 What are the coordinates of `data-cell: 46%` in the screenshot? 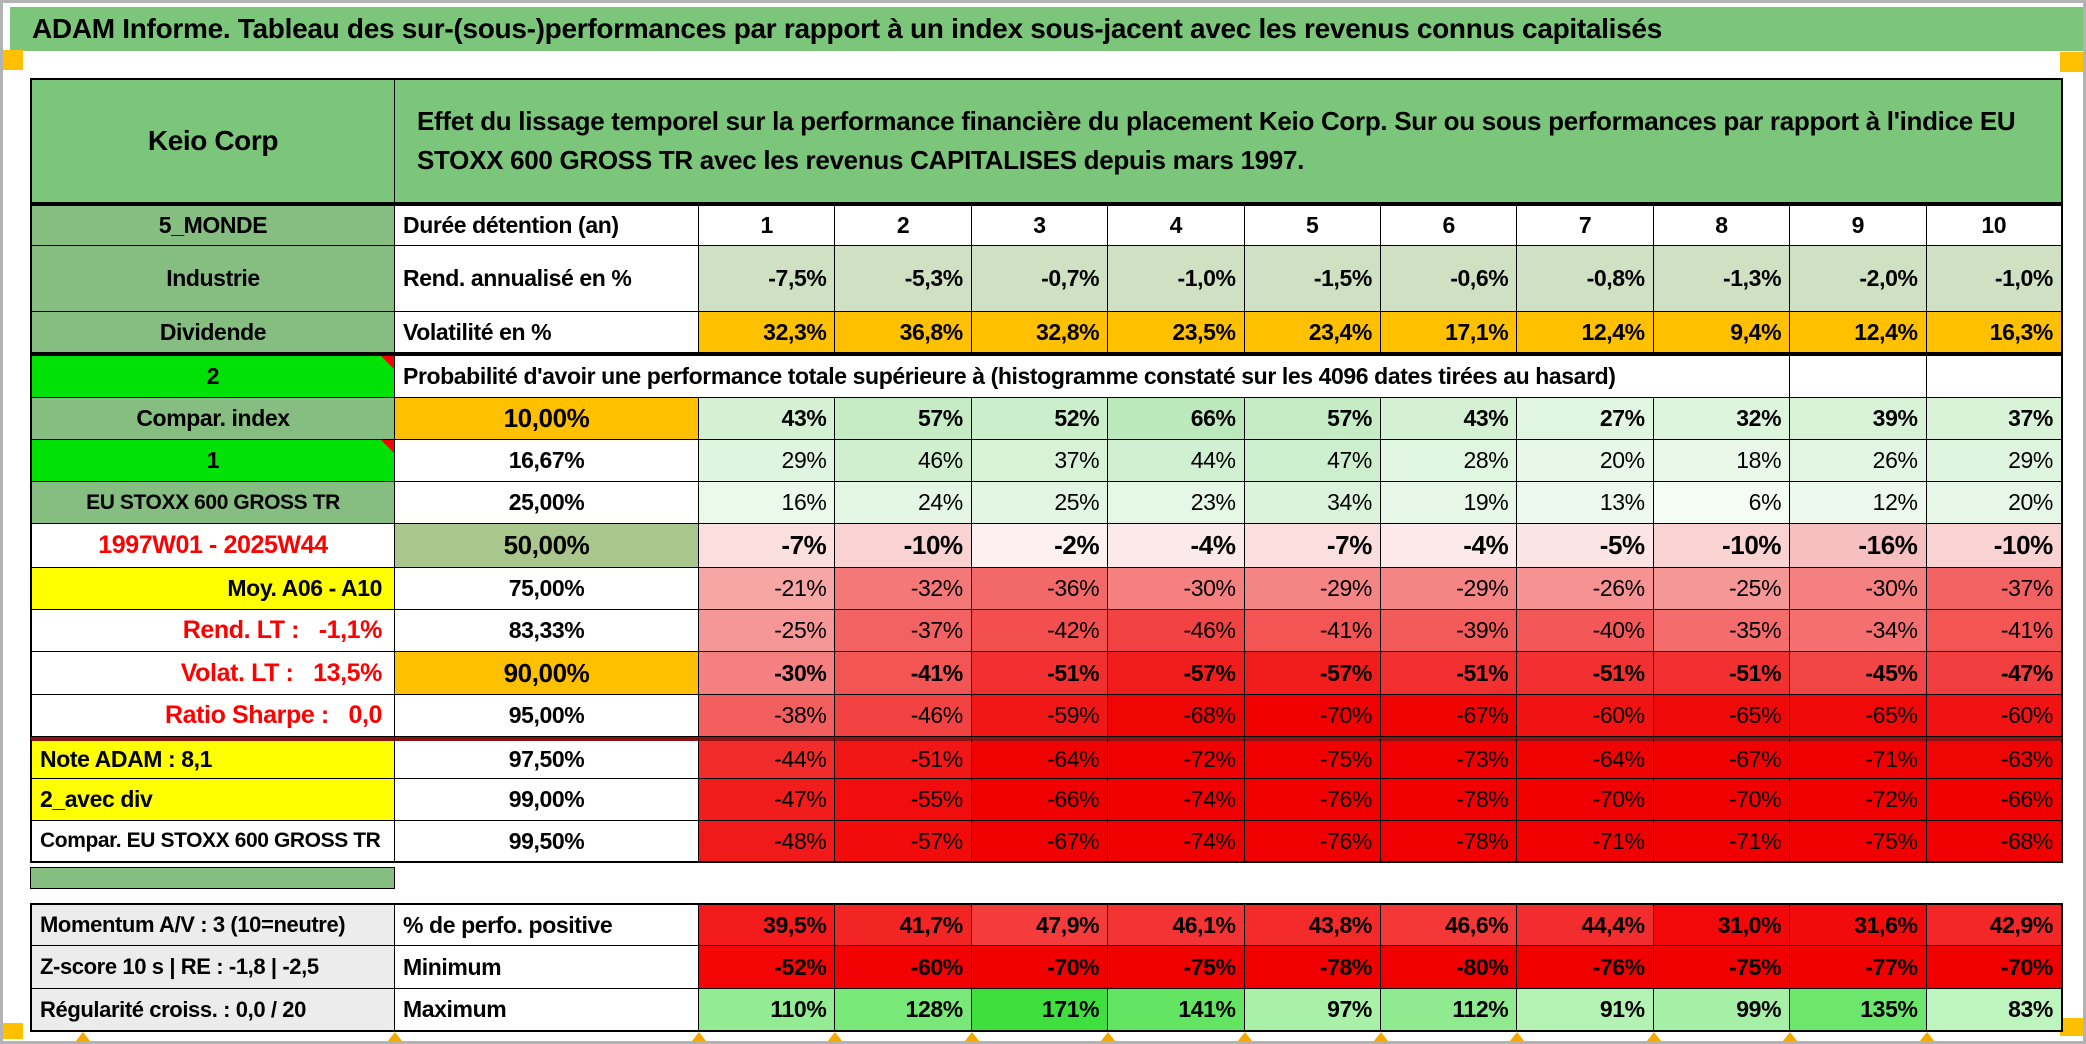 It's located at (903, 461).